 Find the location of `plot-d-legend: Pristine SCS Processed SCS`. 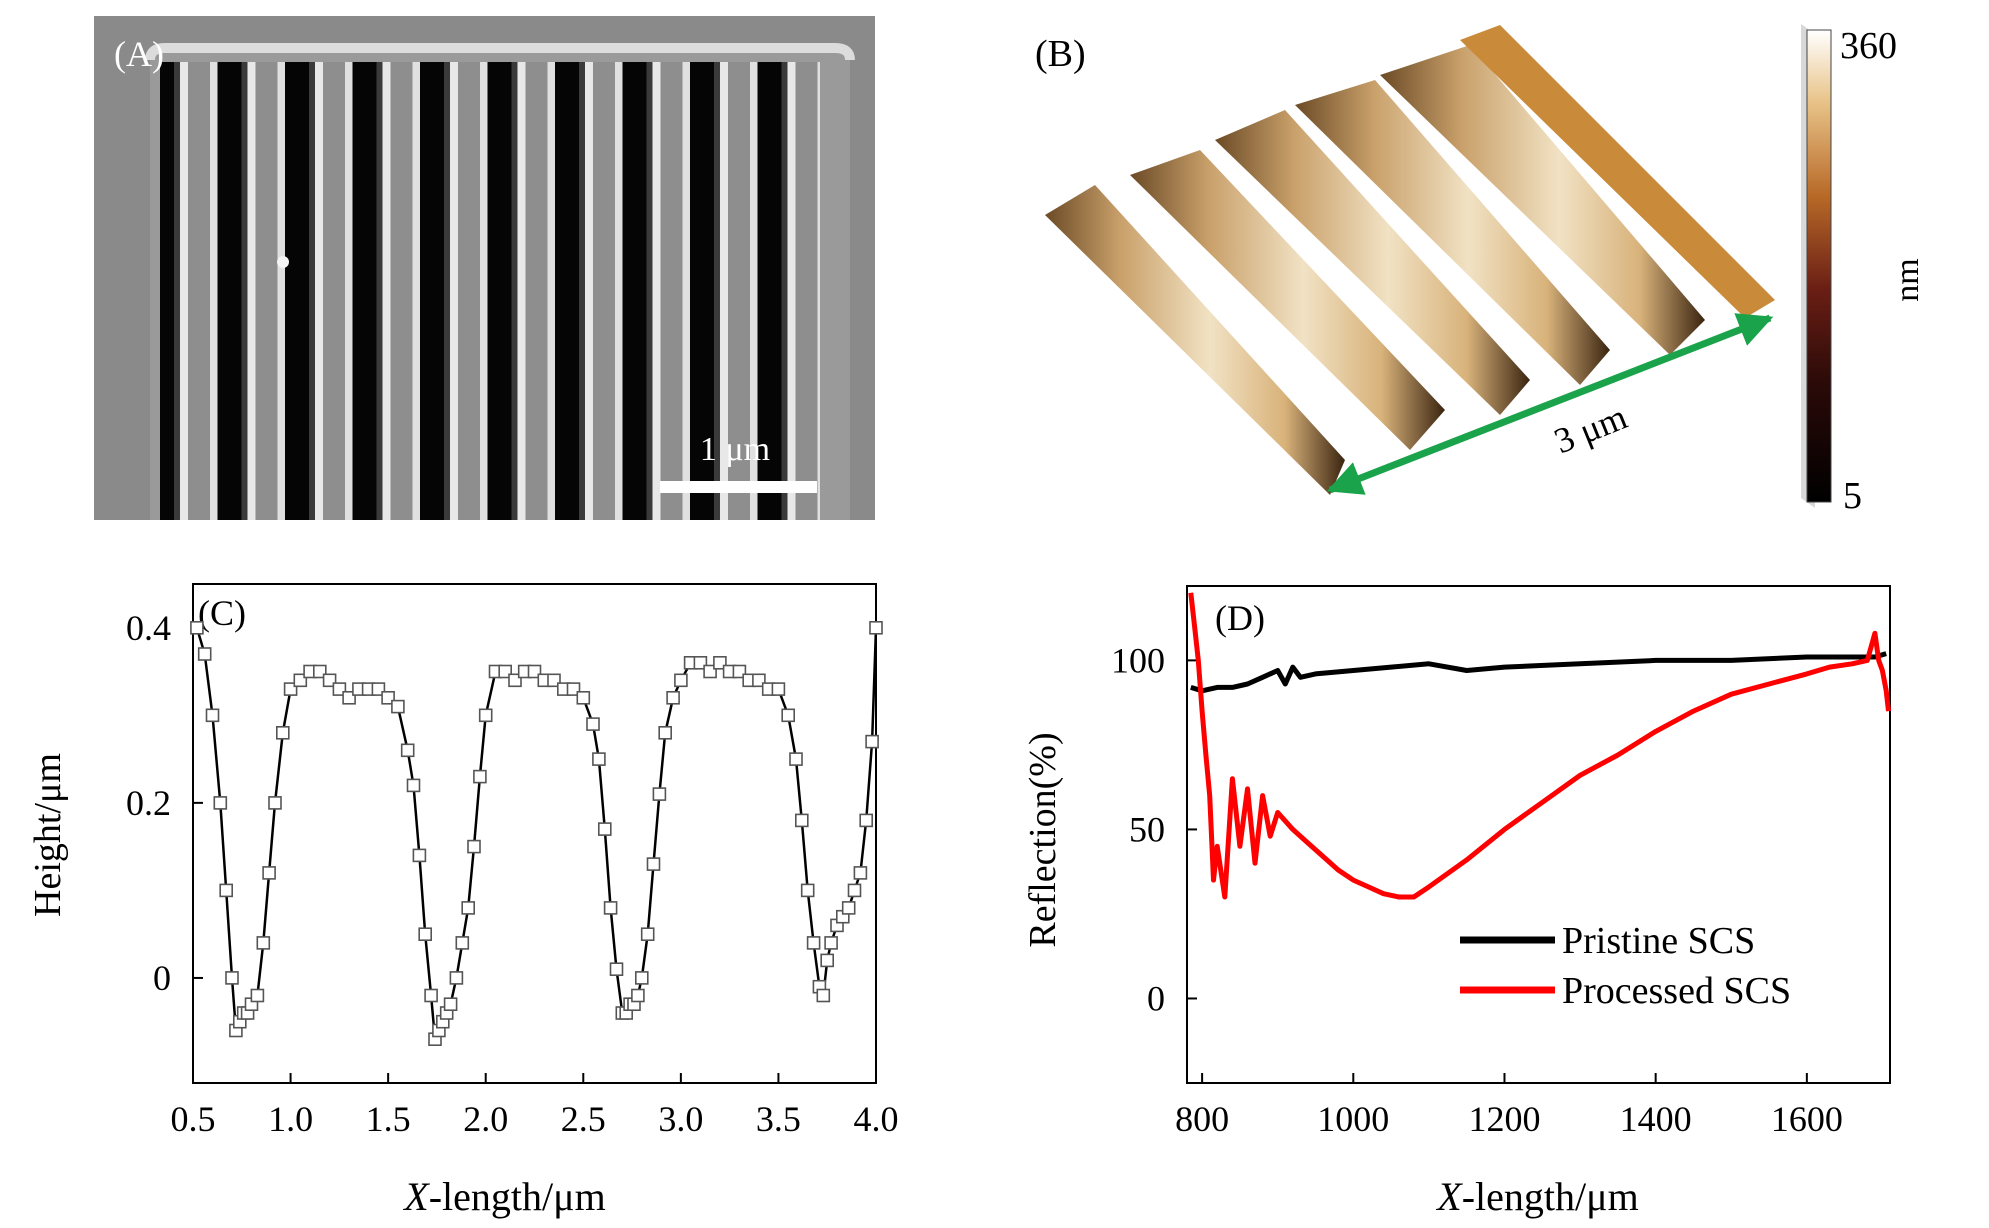

plot-d-legend: Pristine SCS Processed SCS is located at coordinates (1625, 966).